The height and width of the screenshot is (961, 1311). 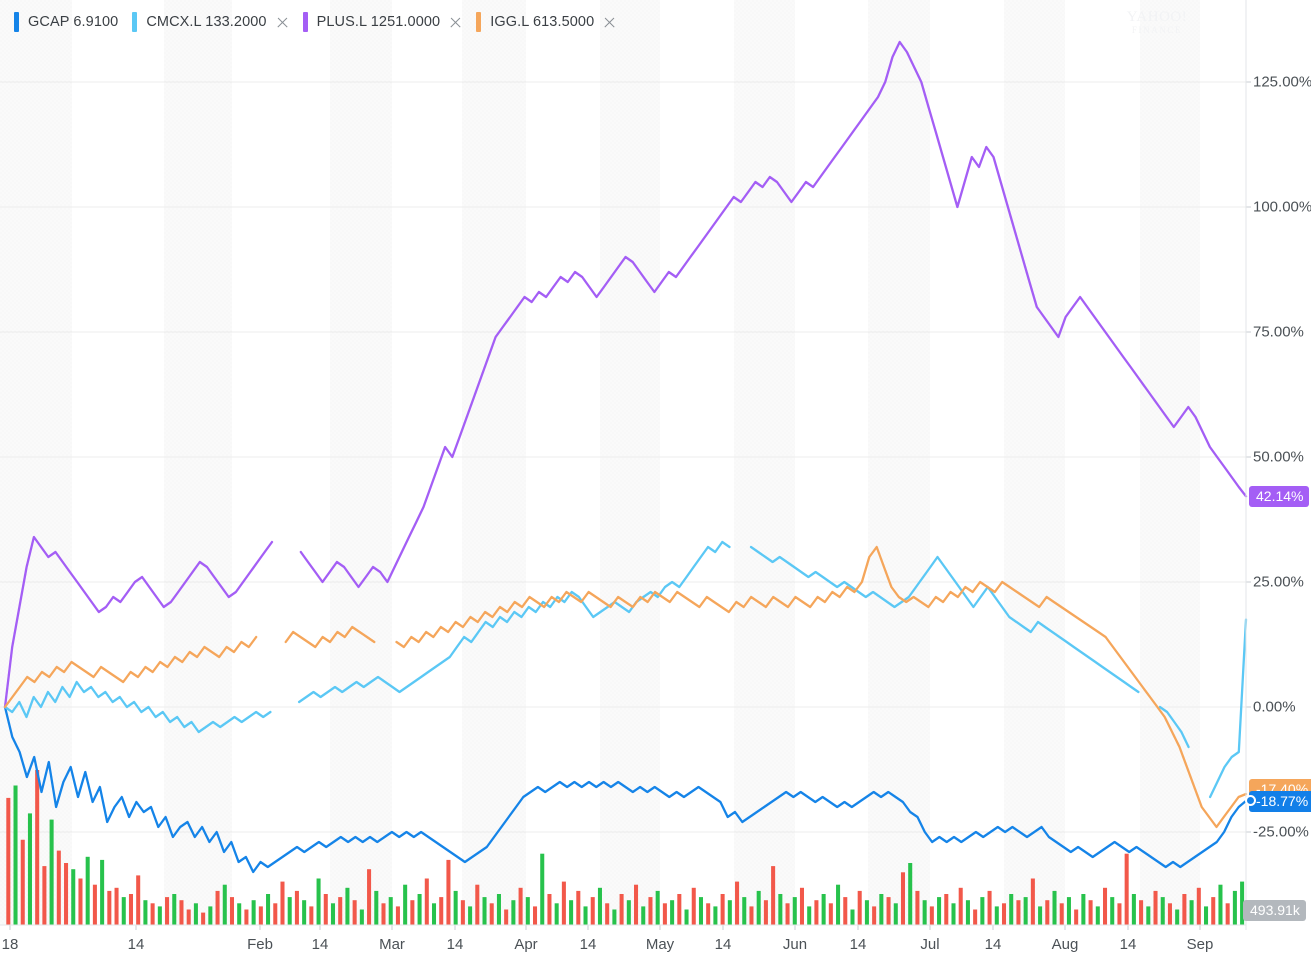 I want to click on legend-color-swatch, so click(x=16, y=22).